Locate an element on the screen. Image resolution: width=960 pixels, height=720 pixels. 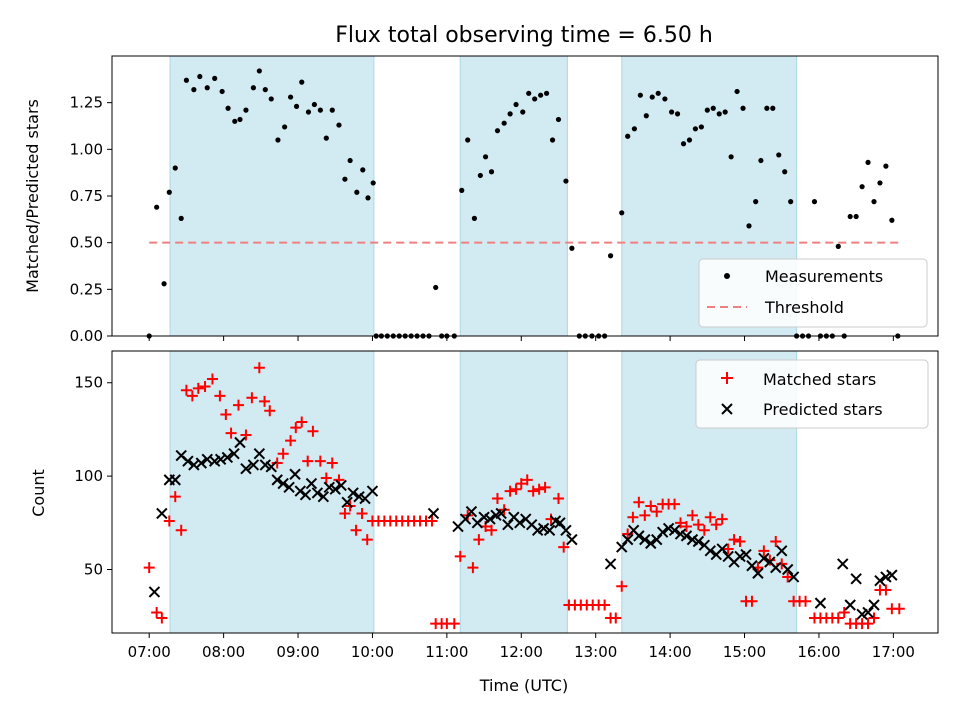
legend-measurements-marker is located at coordinates (727, 276).